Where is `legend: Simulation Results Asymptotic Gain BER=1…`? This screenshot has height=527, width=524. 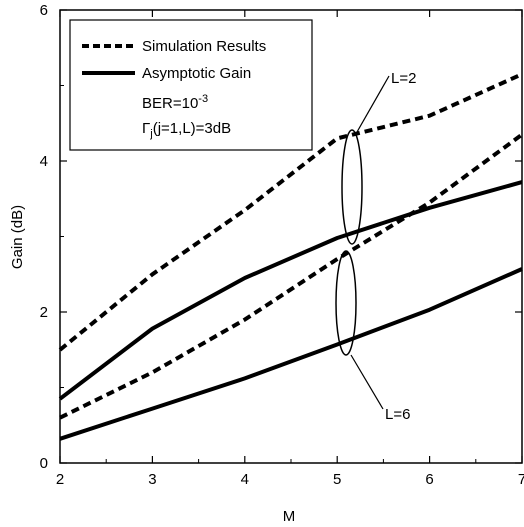
legend: Simulation Results Asymptotic Gain BER=1… is located at coordinates (191, 85).